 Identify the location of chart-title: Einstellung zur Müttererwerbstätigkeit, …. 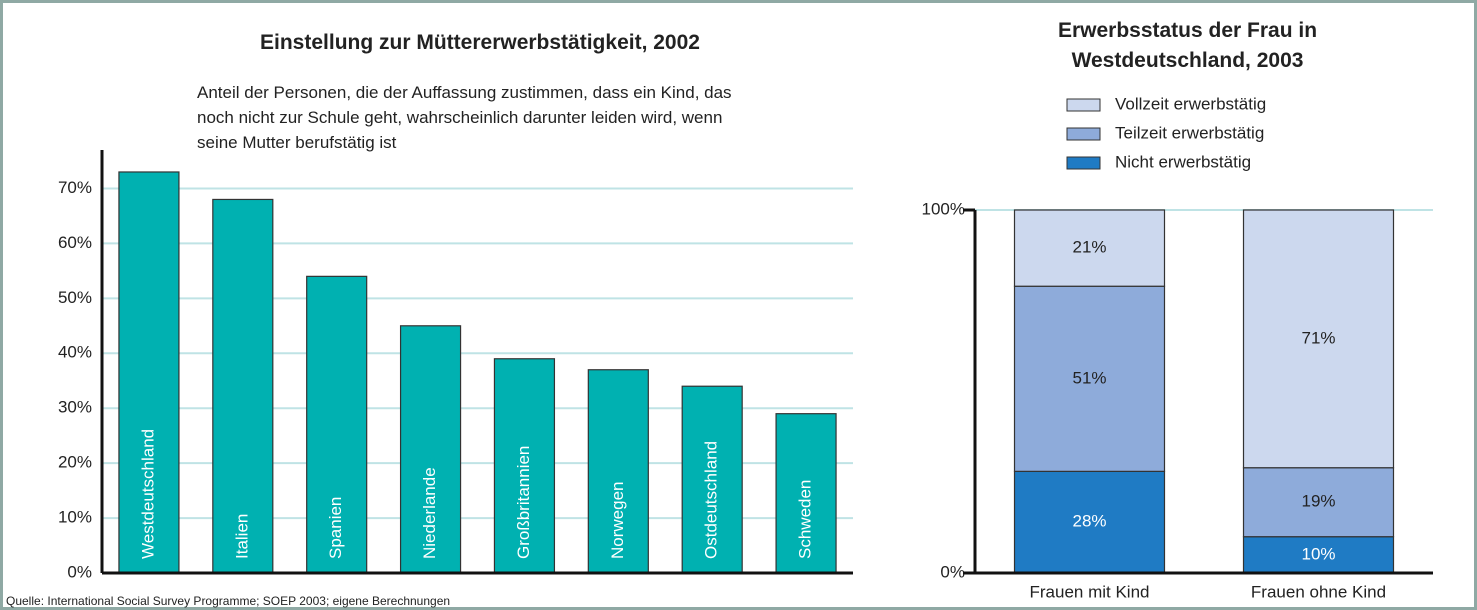
(480, 42).